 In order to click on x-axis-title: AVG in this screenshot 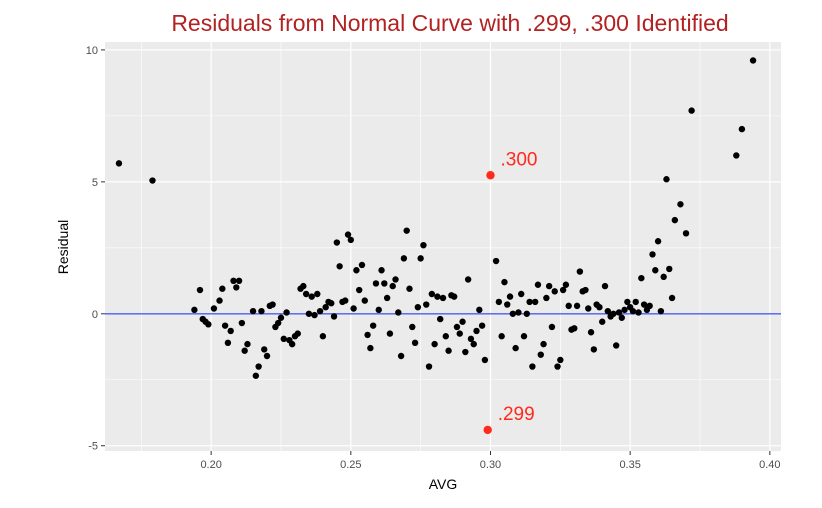, I will do `click(443, 484)`.